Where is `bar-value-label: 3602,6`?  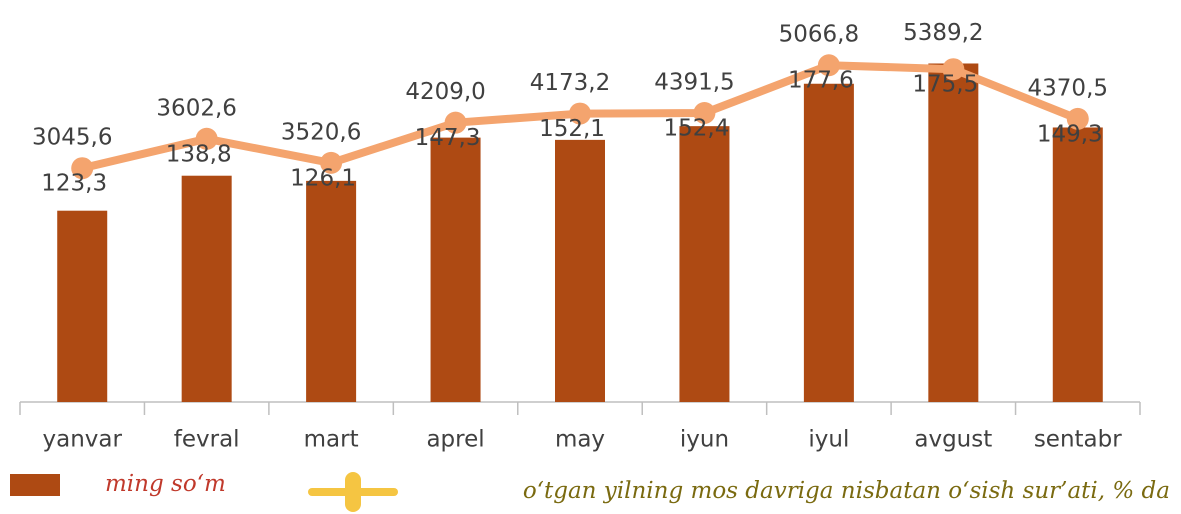
bar-value-label: 3602,6 is located at coordinates (196, 108).